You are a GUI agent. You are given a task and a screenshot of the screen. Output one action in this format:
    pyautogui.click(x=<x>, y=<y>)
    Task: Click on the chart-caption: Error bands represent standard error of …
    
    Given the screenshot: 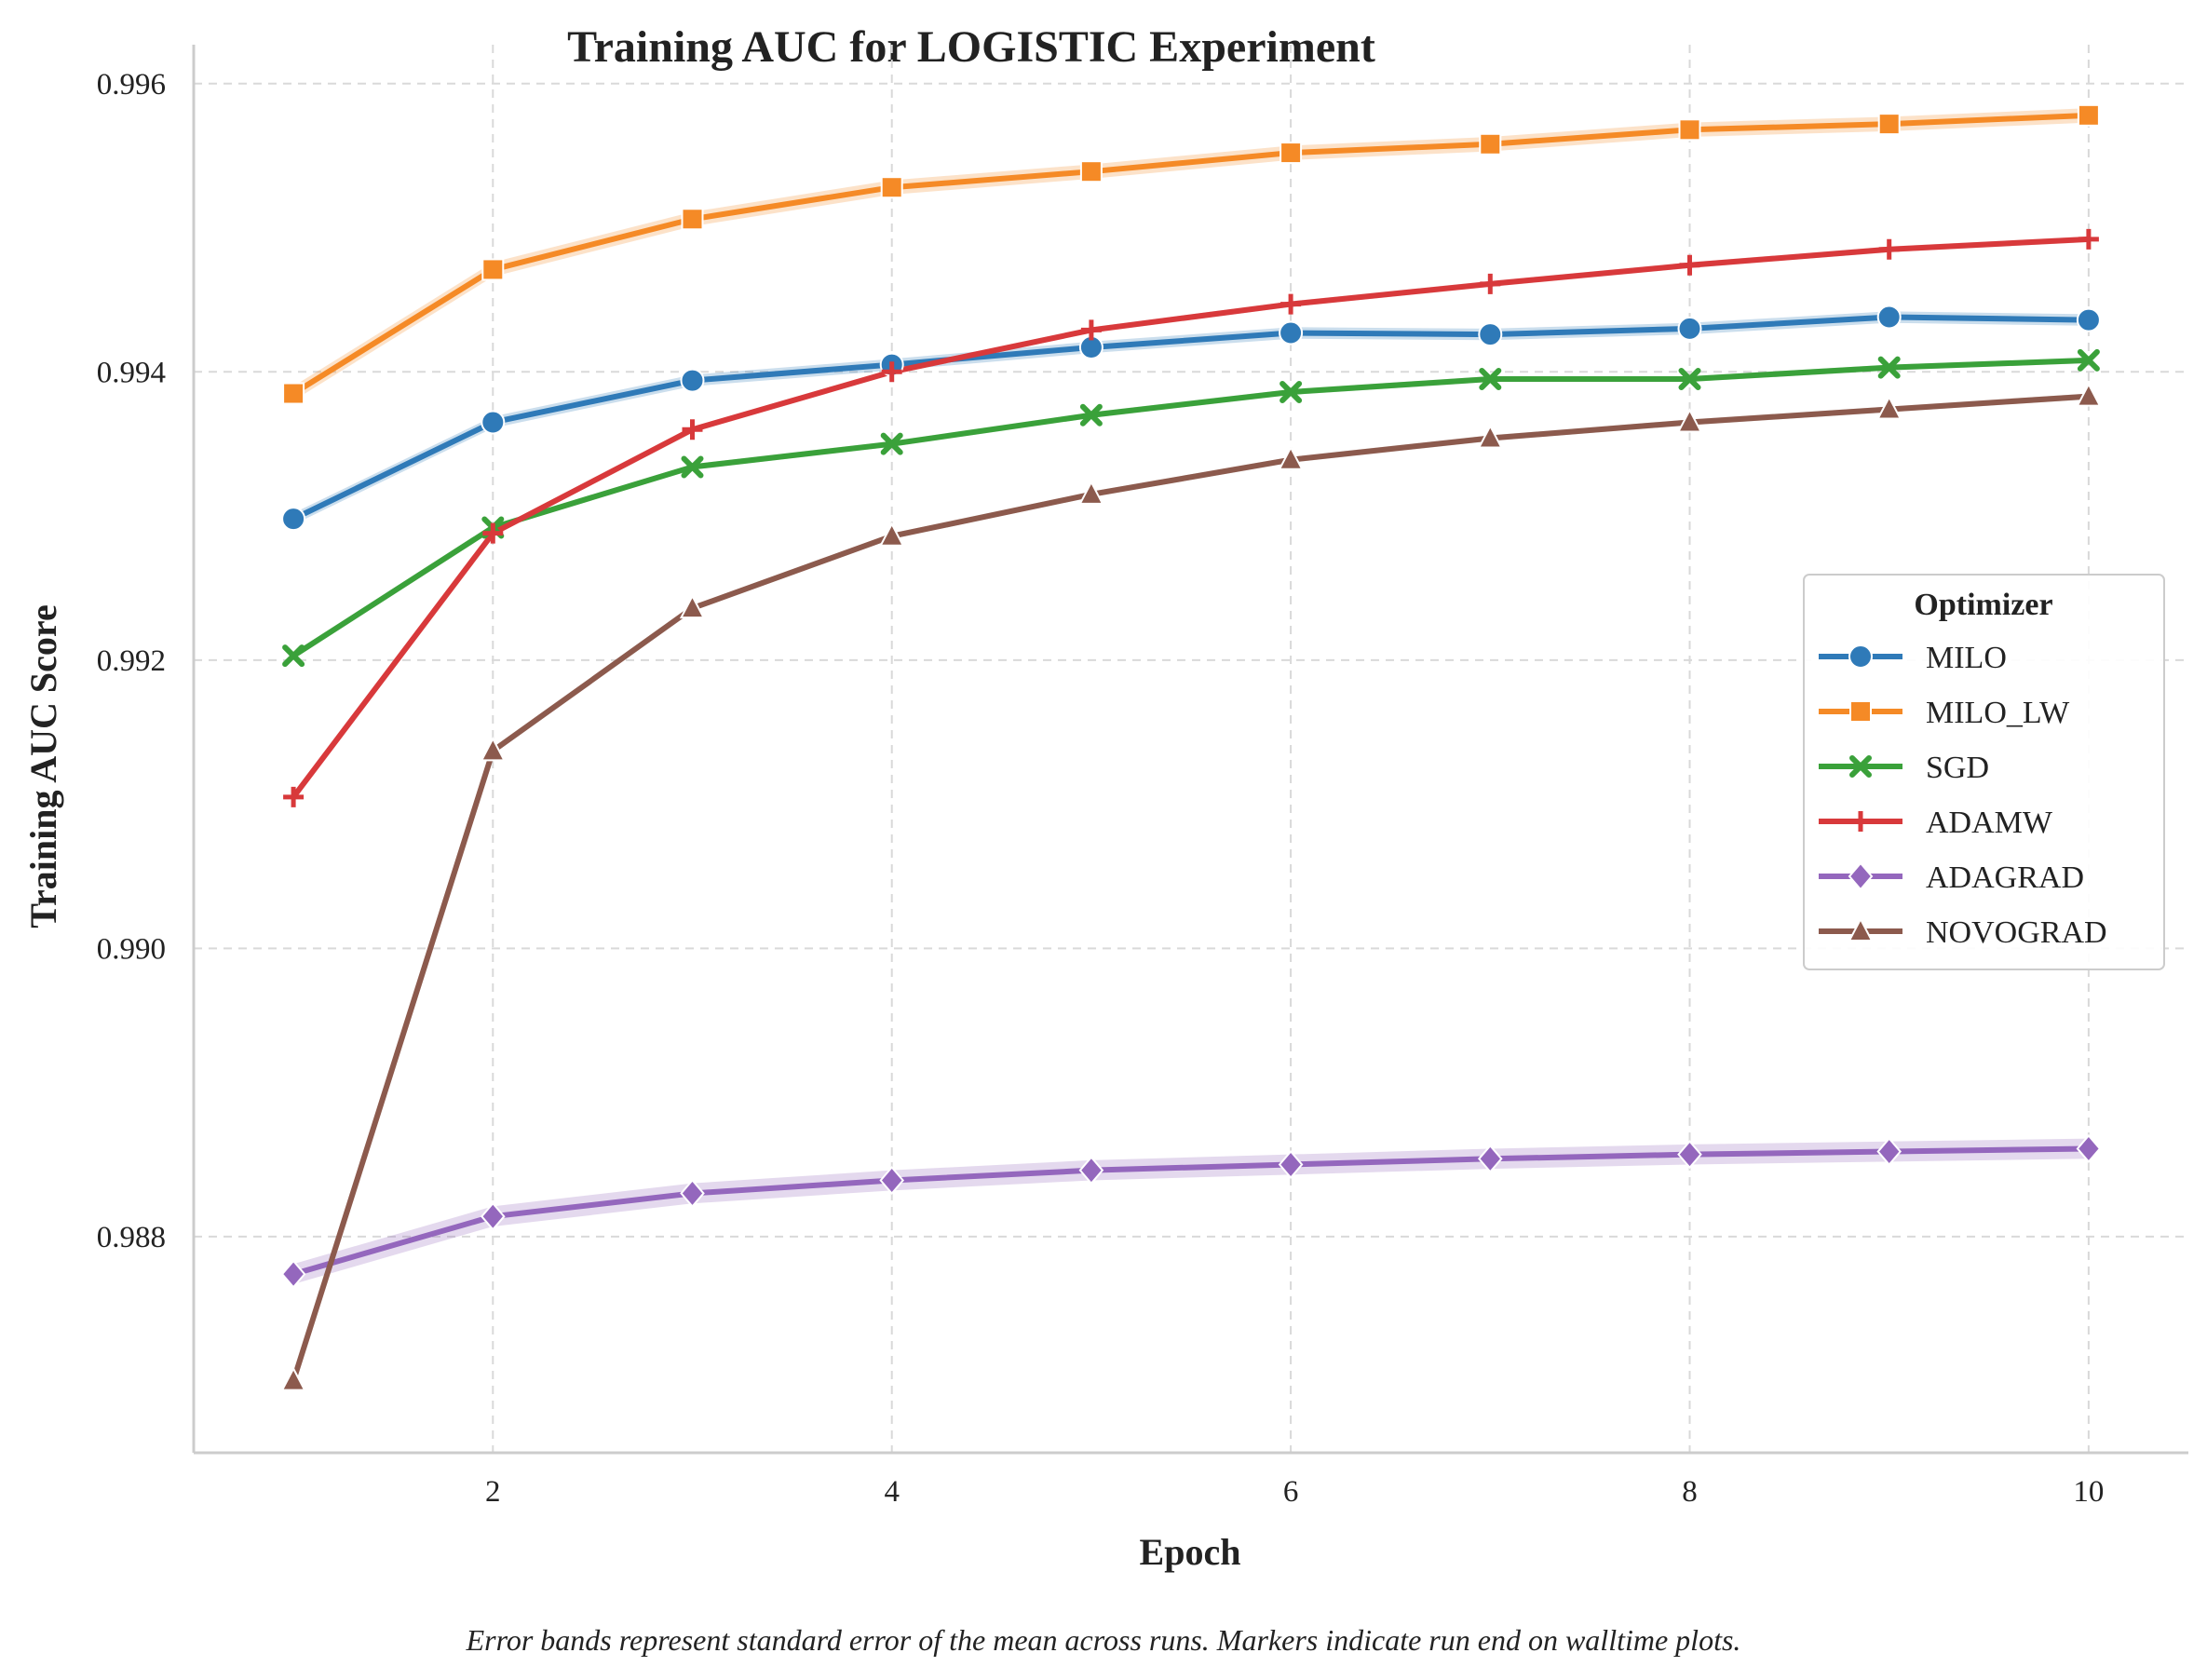 What is the action you would take?
    pyautogui.click(x=1103, y=1640)
    